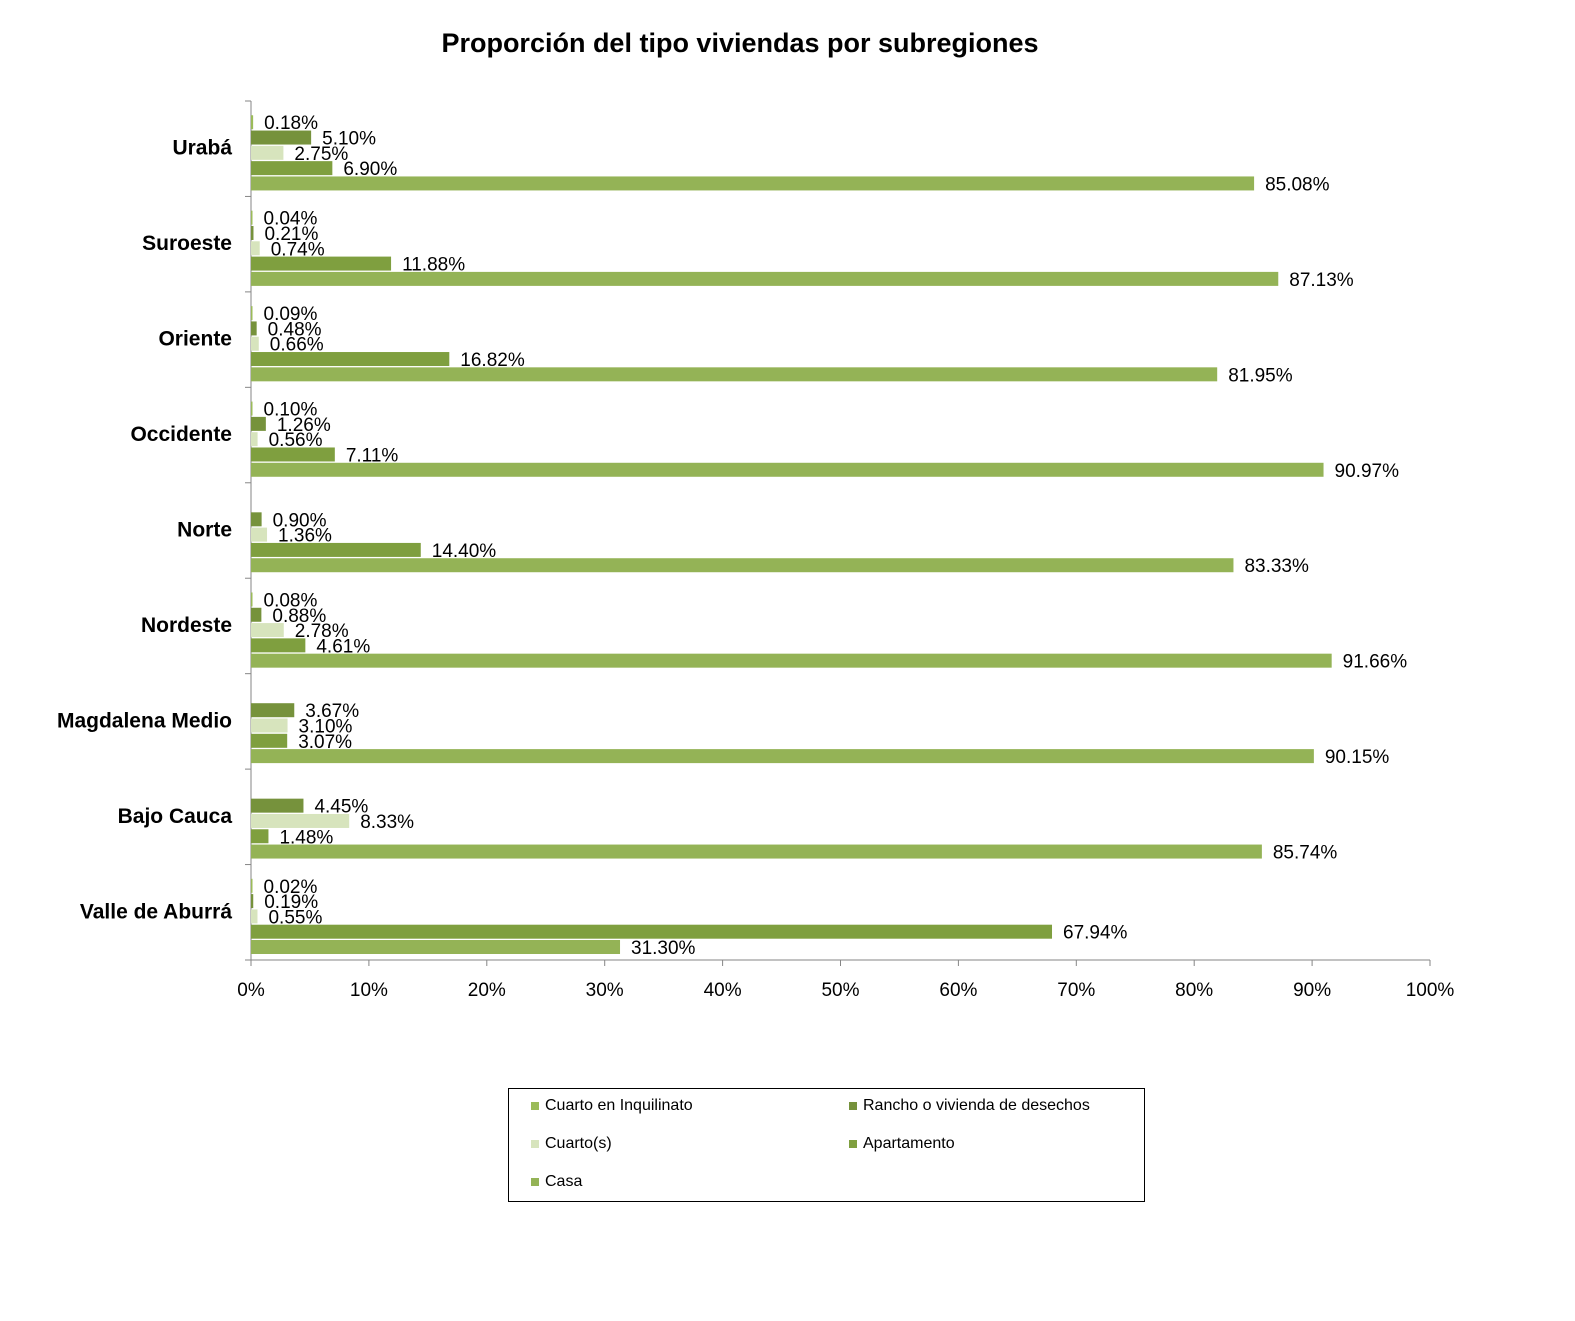  Describe the element at coordinates (1076, 990) in the screenshot. I see `x-tick-label: 70%` at that location.